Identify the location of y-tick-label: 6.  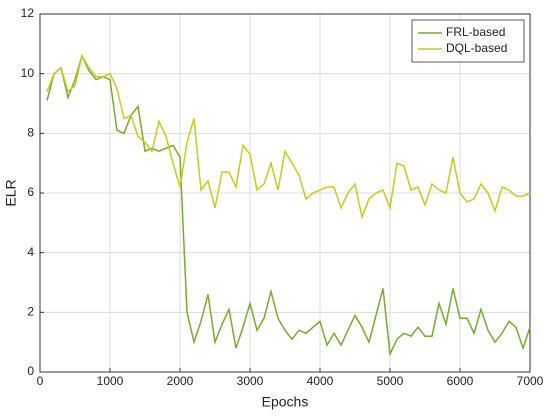
(30, 192).